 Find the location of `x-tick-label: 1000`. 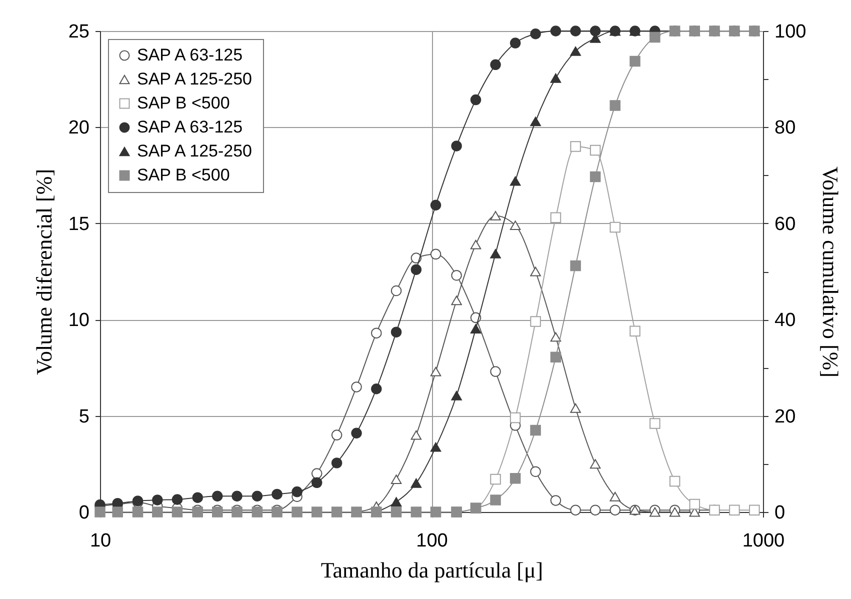

x-tick-label: 1000 is located at coordinates (763, 541).